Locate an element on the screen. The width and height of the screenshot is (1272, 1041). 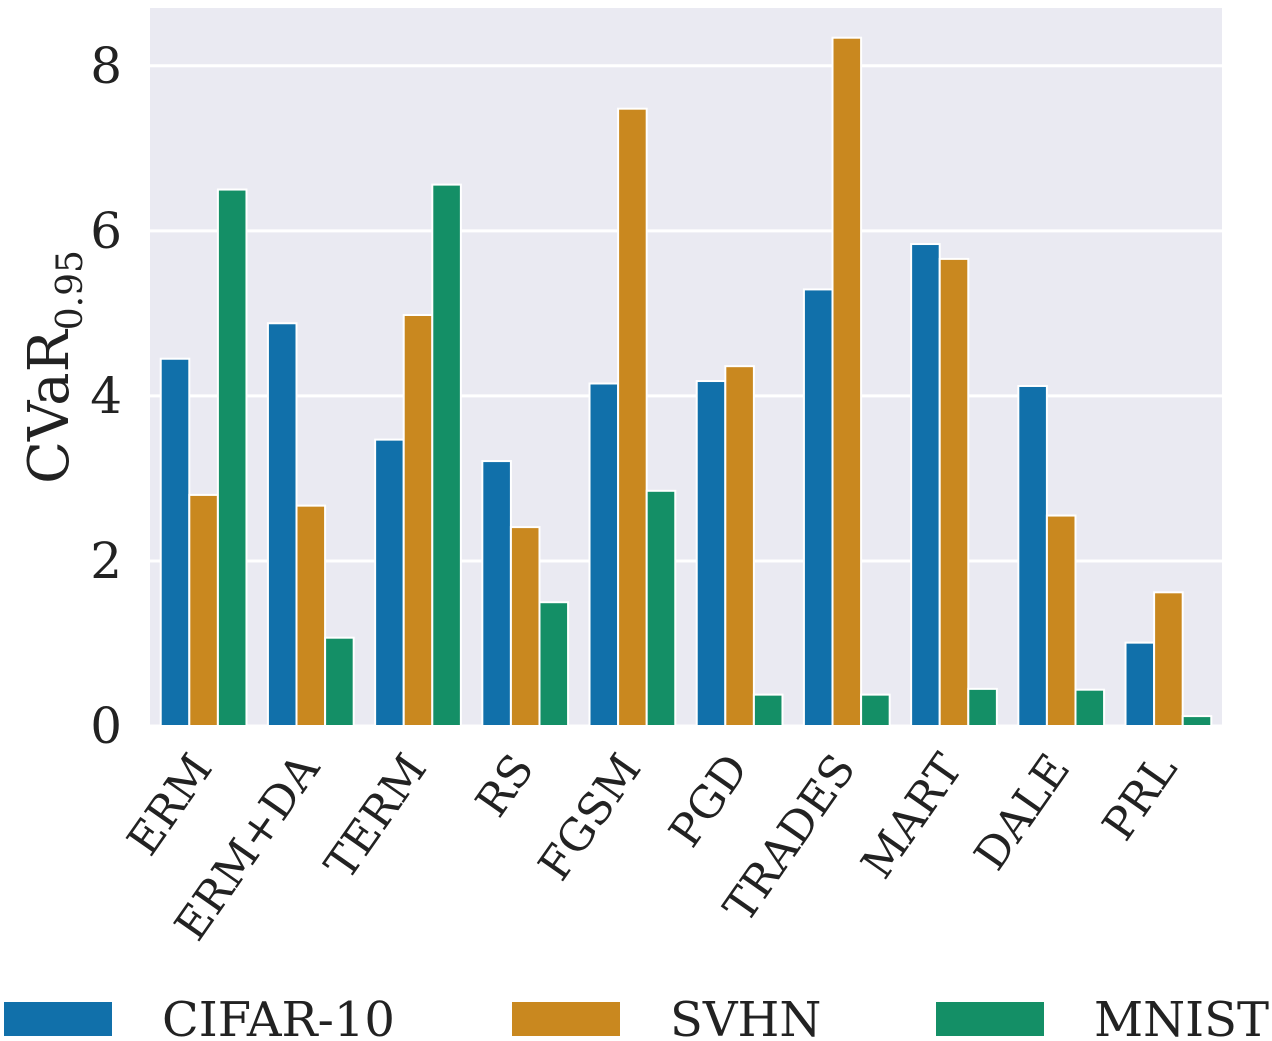
x-tick-label: DALE is located at coordinates (1022, 812).